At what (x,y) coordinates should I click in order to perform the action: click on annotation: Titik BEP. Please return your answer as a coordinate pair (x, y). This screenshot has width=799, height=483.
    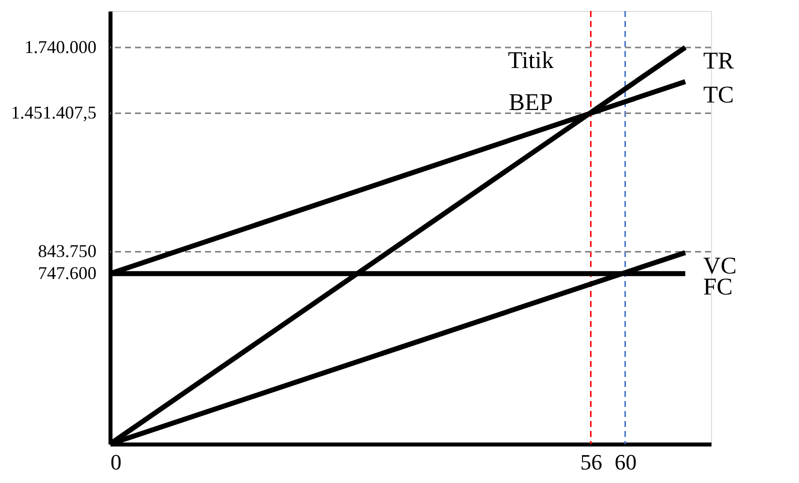
    Looking at the image, I should click on (531, 82).